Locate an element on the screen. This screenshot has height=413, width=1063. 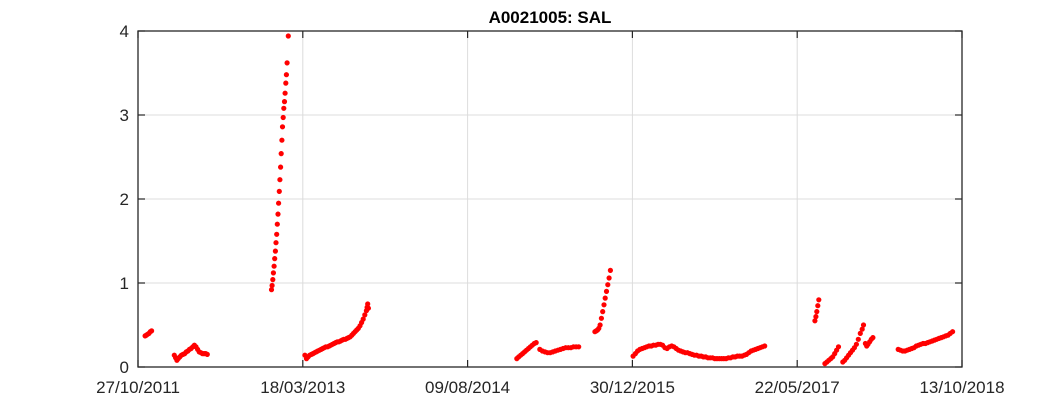
y-tick-label: 0 is located at coordinates (124, 367).